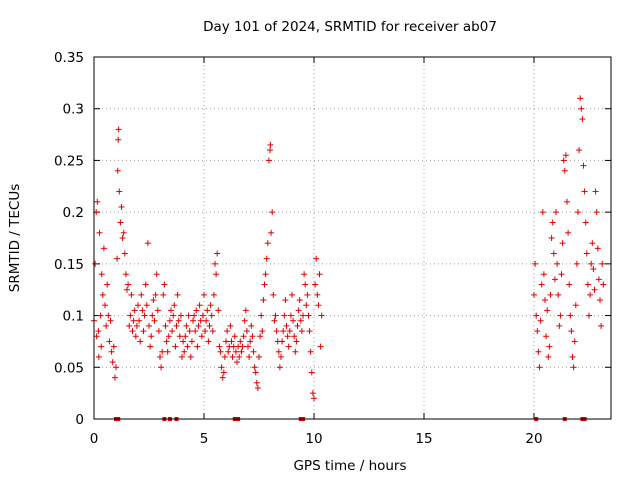  Describe the element at coordinates (69, 265) in the screenshot. I see `y-tick-label: 0.15` at that location.